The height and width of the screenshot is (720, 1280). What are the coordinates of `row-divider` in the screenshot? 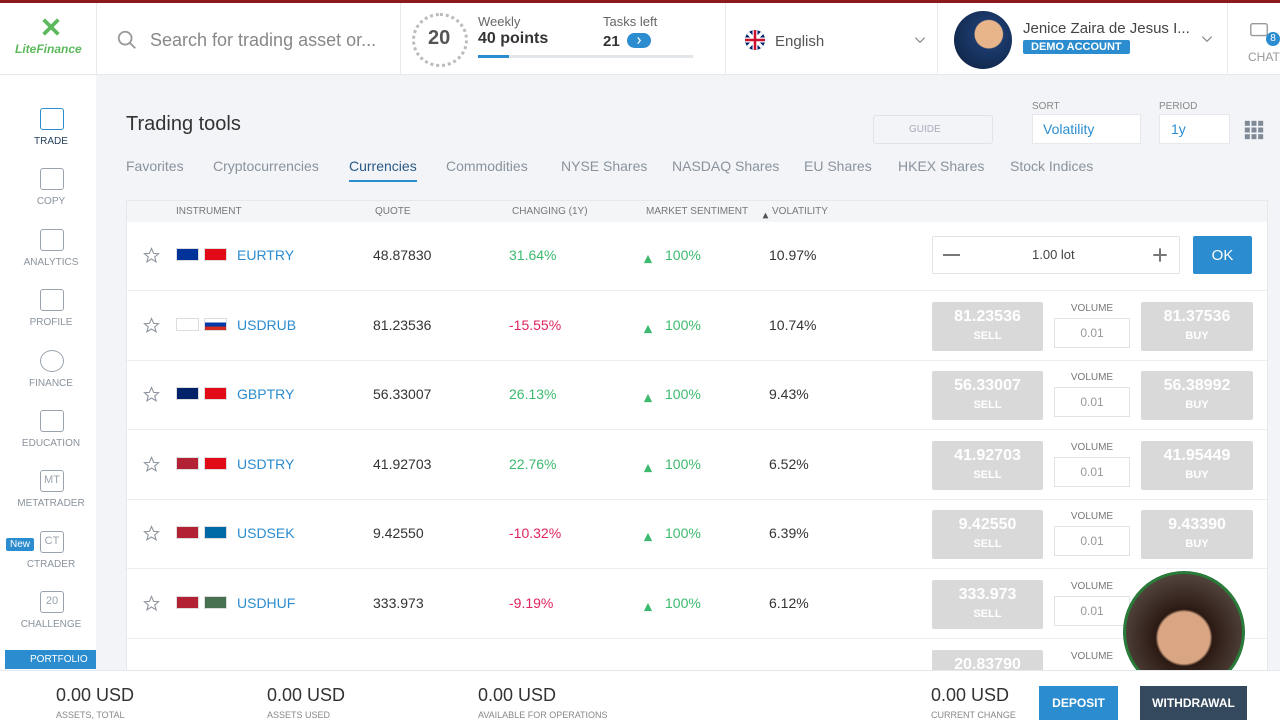 It's located at (697, 360).